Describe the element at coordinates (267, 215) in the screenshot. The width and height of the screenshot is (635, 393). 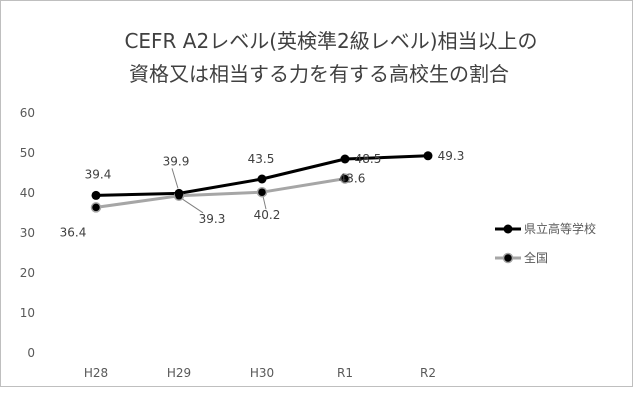
I see `data-label: 40.2` at that location.